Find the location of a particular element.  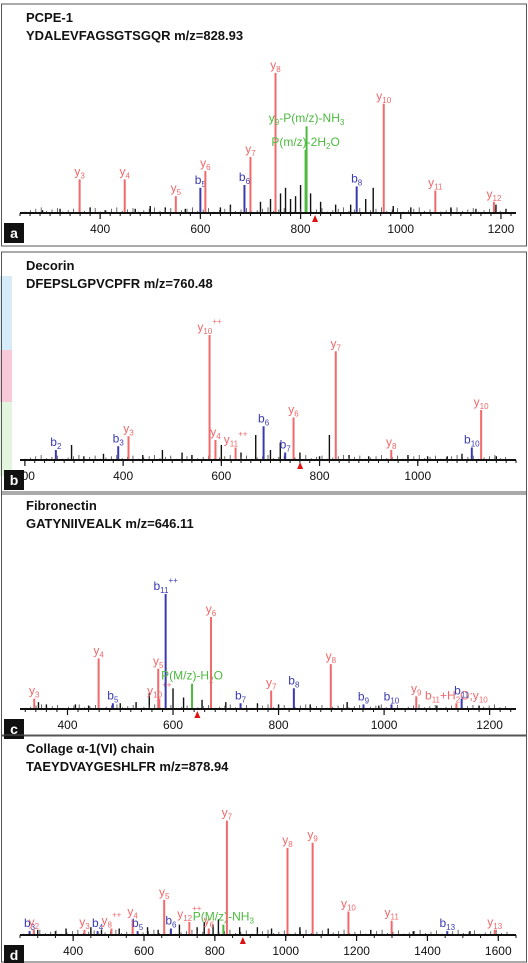

peak-label: b9 is located at coordinates (364, 697).